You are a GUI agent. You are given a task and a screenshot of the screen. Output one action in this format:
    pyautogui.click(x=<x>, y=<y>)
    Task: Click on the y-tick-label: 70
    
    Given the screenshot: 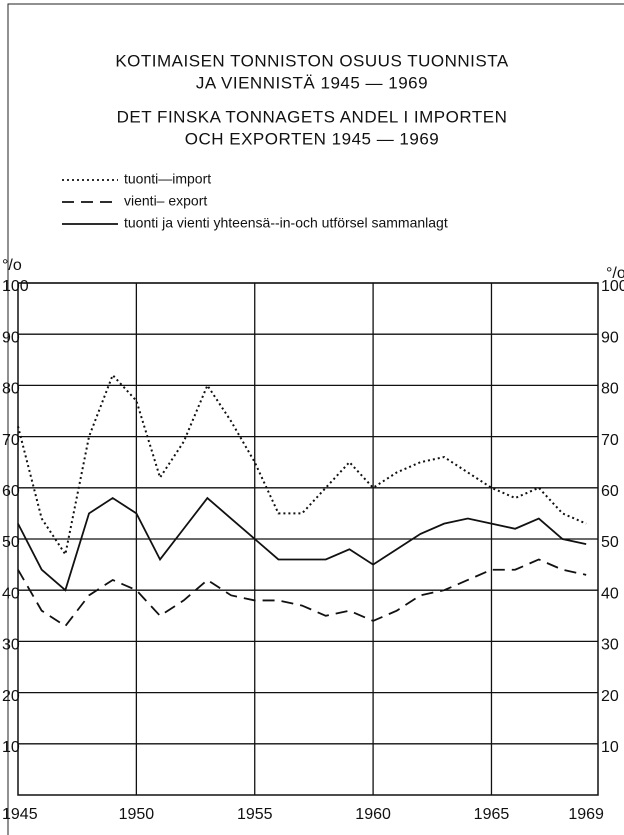 What is the action you would take?
    pyautogui.click(x=11, y=440)
    